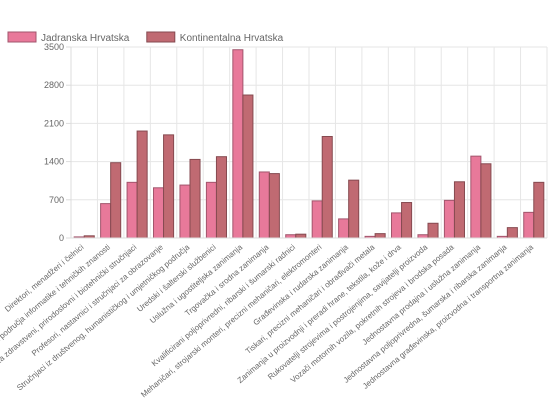  What do you see at coordinates (232, 38) in the screenshot?
I see `legend-label: Kontinentalna Hrvatska` at bounding box center [232, 38].